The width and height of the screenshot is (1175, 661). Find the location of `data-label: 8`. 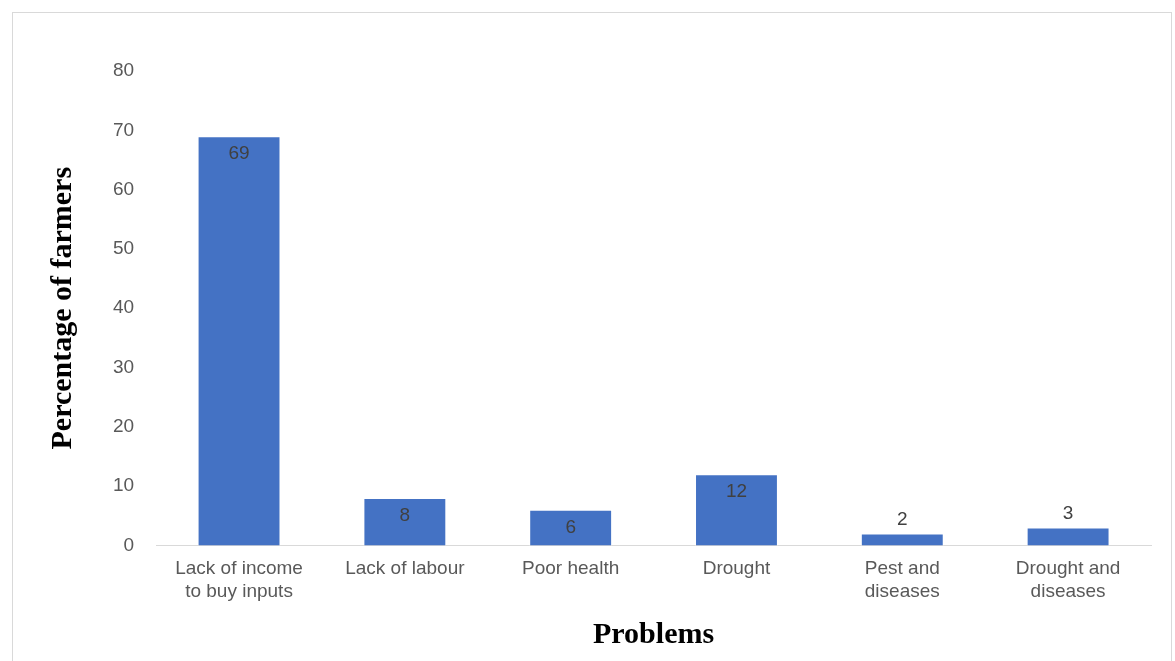

data-label: 8 is located at coordinates (405, 514).